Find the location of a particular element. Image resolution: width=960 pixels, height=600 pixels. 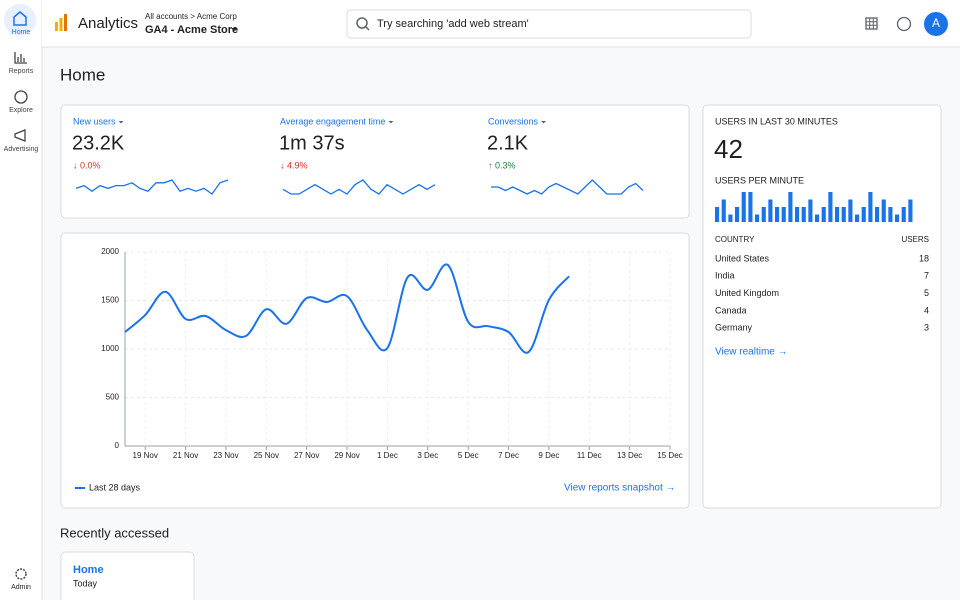

country-users: 3 is located at coordinates (926, 328).